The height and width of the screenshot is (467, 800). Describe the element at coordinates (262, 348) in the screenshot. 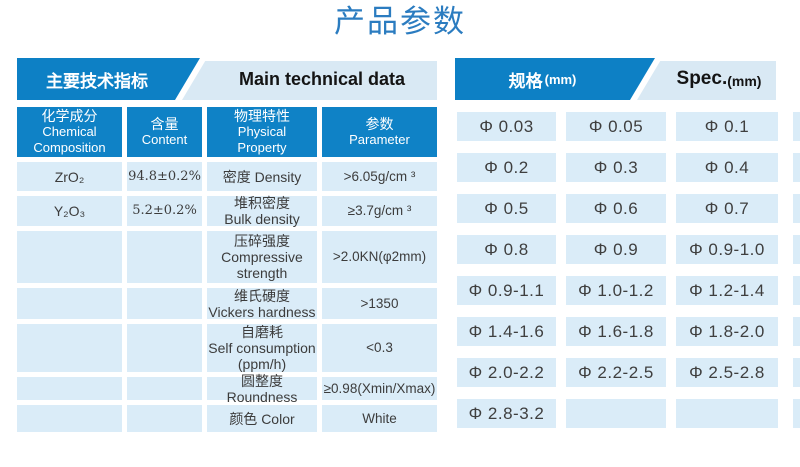

I see `table-cell-property: 自磨耗 Self consumption (ppm/h)` at that location.